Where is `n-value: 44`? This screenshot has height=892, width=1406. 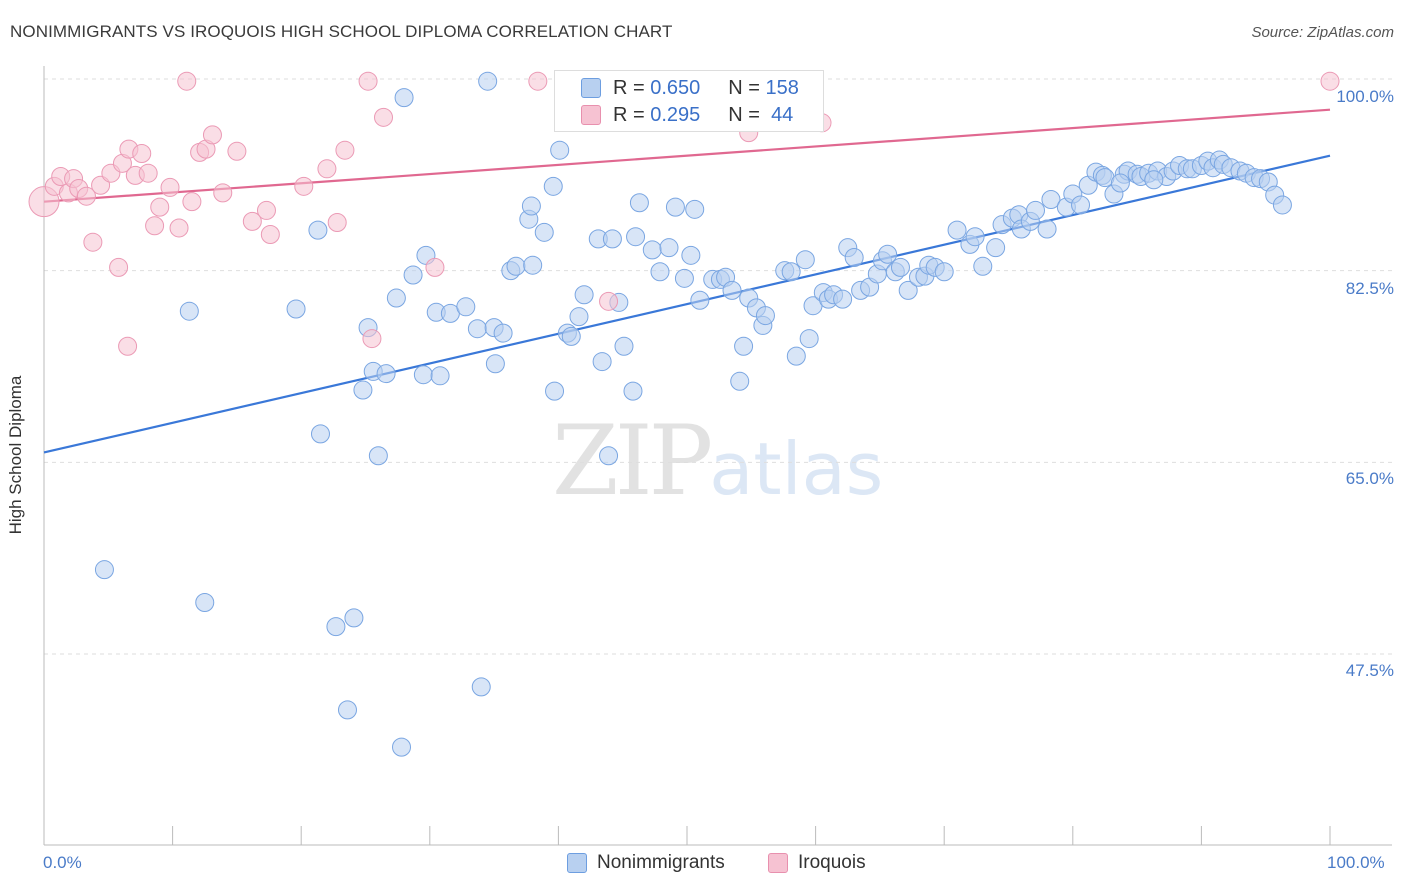 n-value: 44 is located at coordinates (782, 114).